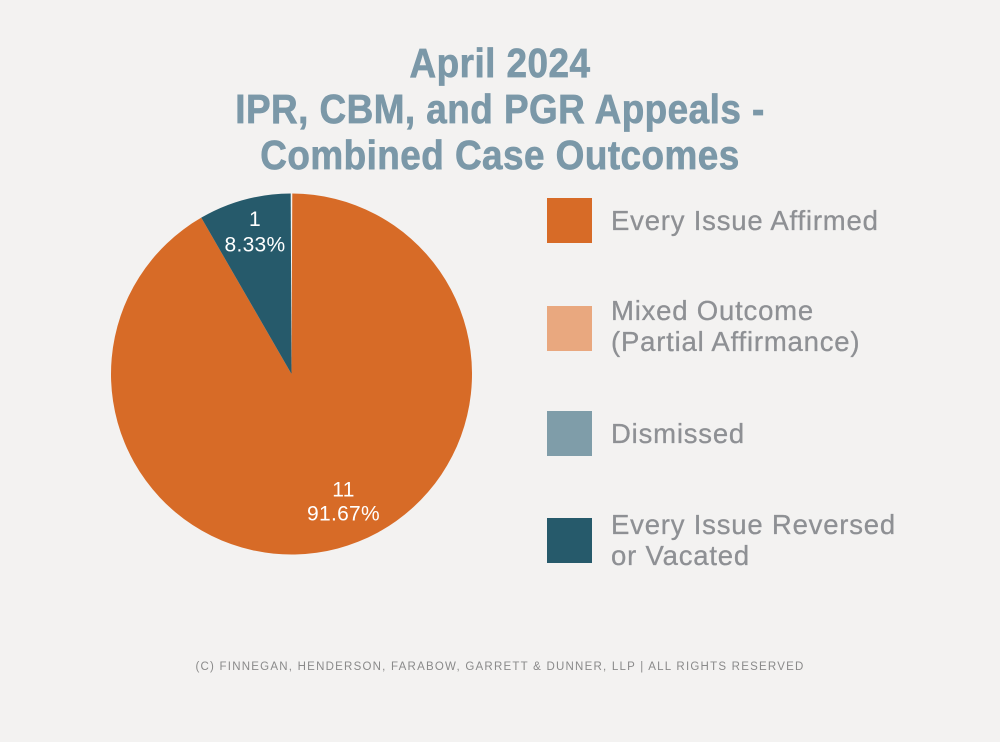  I want to click on svg-text: 11, so click(343, 489).